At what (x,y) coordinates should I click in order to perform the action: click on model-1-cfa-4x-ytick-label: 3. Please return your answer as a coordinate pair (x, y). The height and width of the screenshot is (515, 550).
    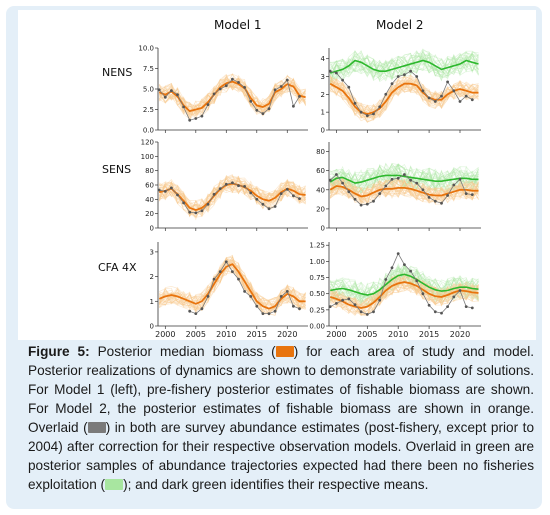
    Looking at the image, I should click on (152, 252).